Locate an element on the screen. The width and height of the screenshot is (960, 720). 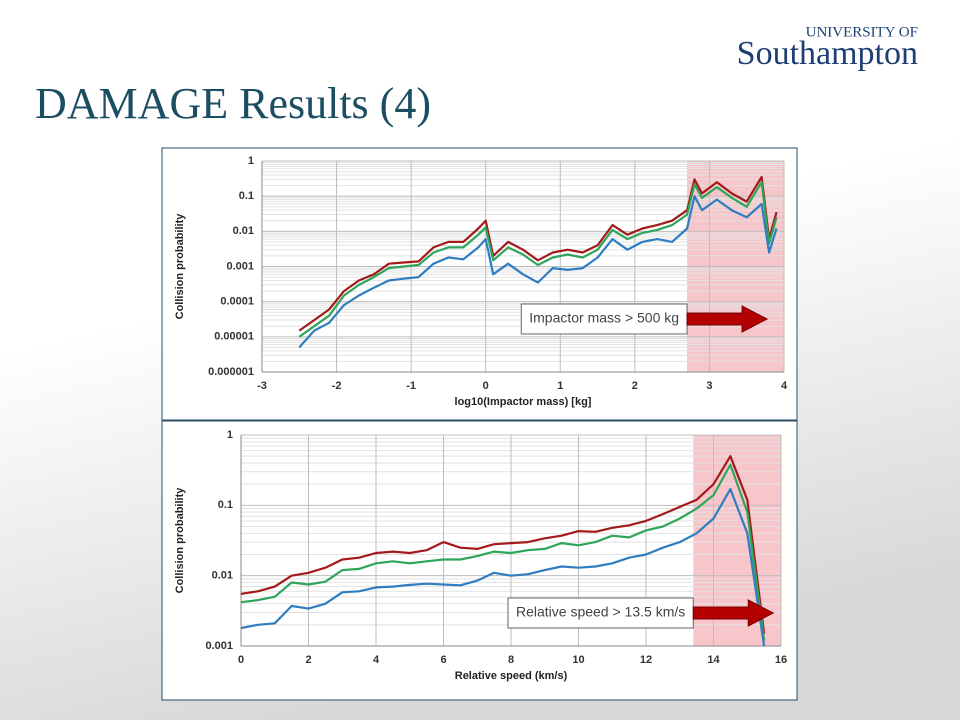
y-tick-label: 0.000001 is located at coordinates (231, 372).